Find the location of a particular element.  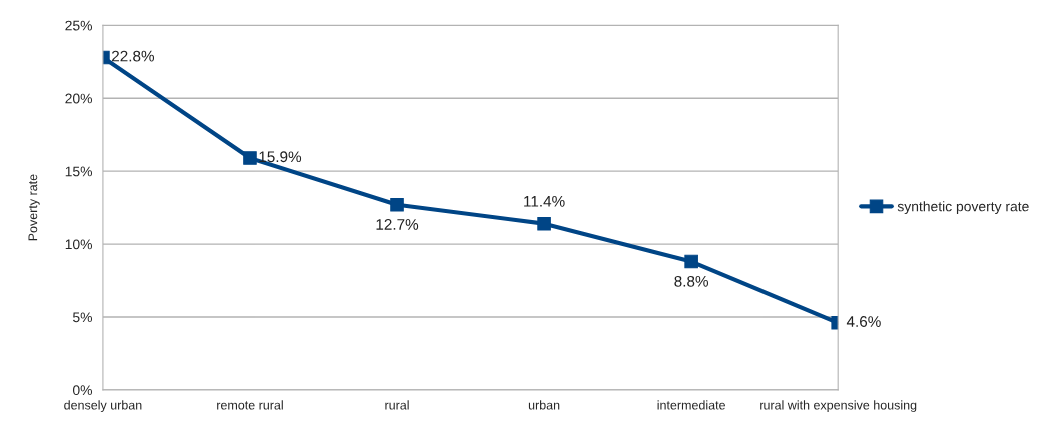

y-tick-label: 20% is located at coordinates (79, 98).